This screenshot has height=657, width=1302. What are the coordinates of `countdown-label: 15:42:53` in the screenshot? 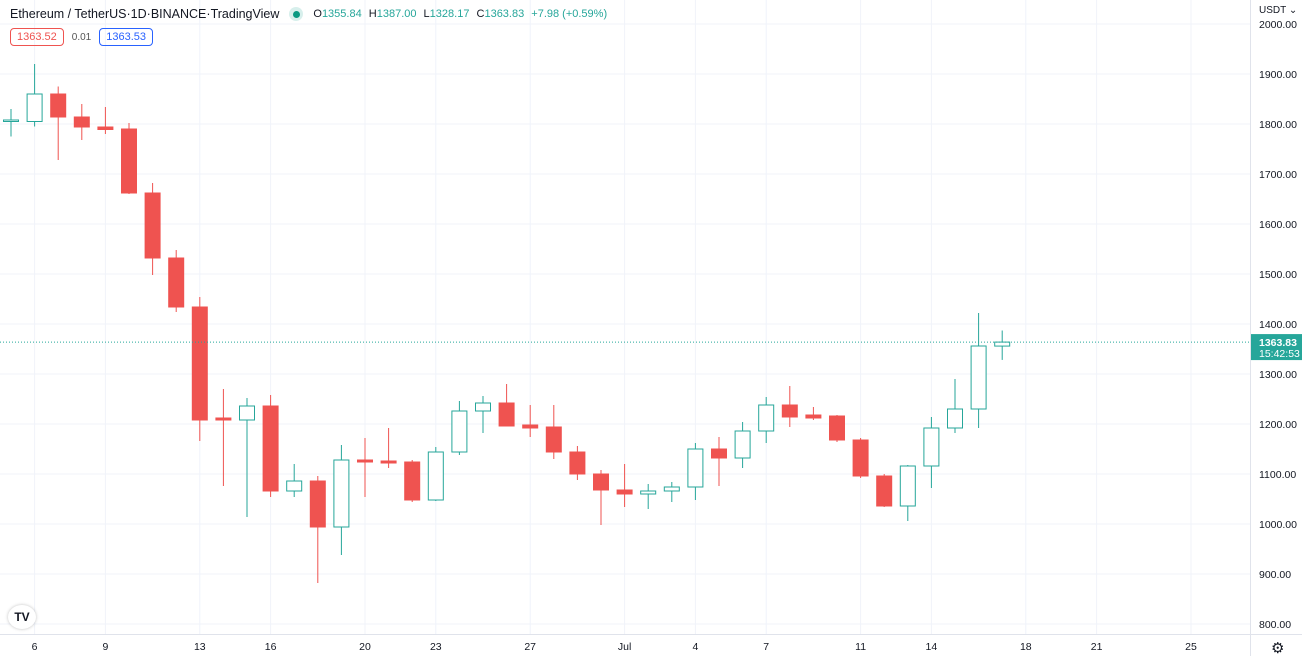 It's located at (1279, 354).